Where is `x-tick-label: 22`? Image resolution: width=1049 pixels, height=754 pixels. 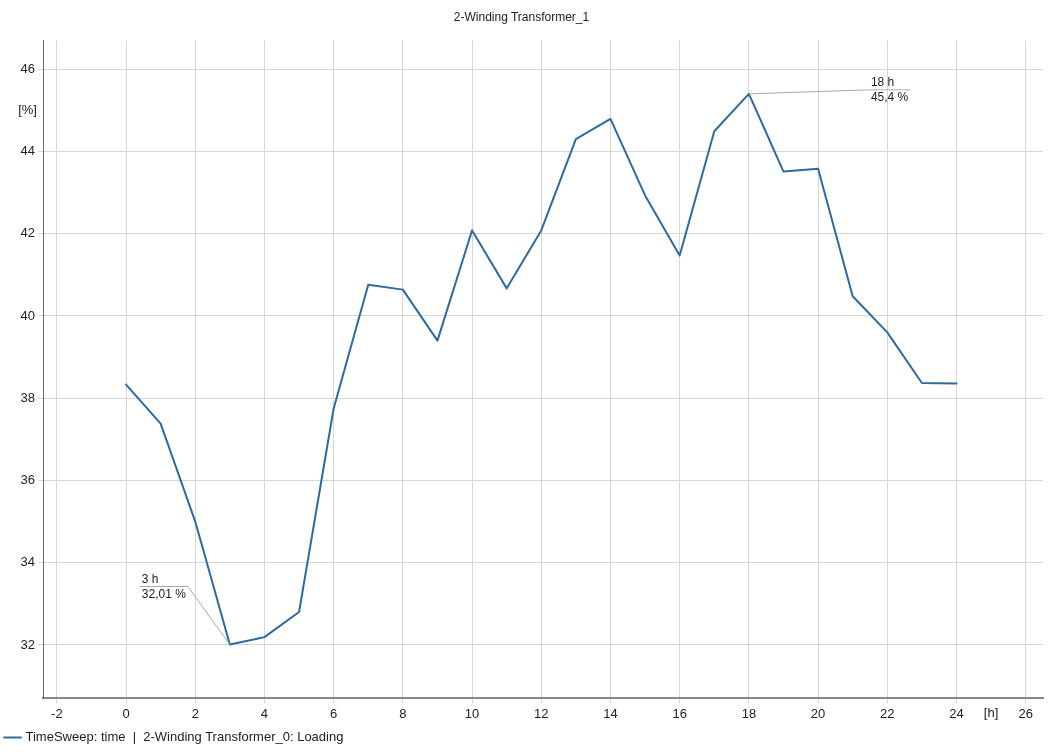 x-tick-label: 22 is located at coordinates (887, 713).